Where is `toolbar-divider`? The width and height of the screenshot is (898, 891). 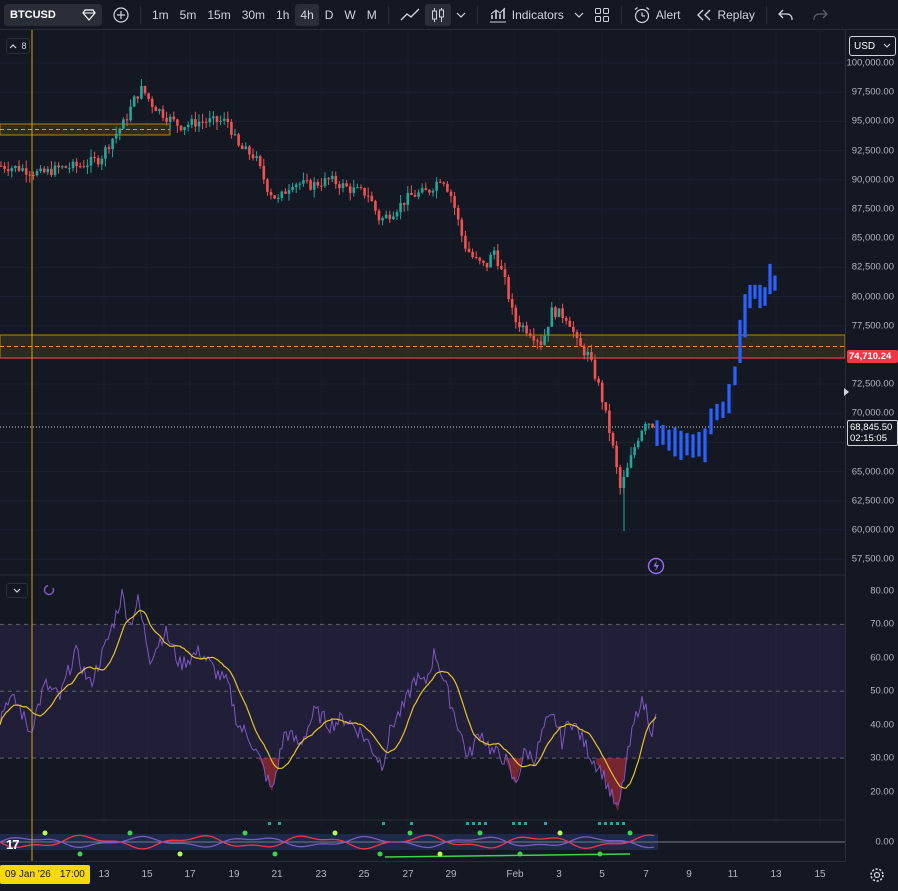
toolbar-divider is located at coordinates (140, 14).